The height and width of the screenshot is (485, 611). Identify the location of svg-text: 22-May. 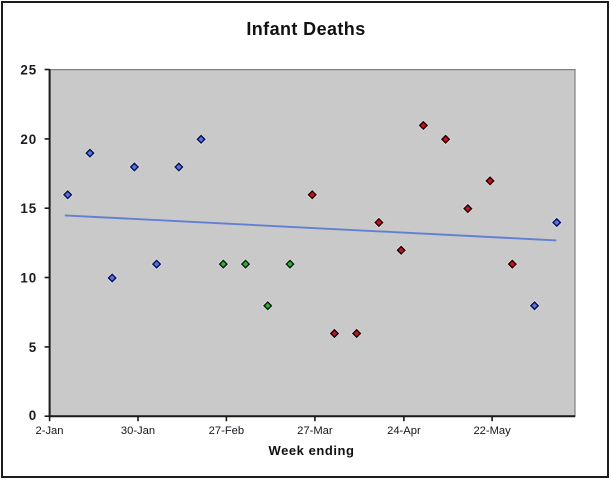
(492, 431).